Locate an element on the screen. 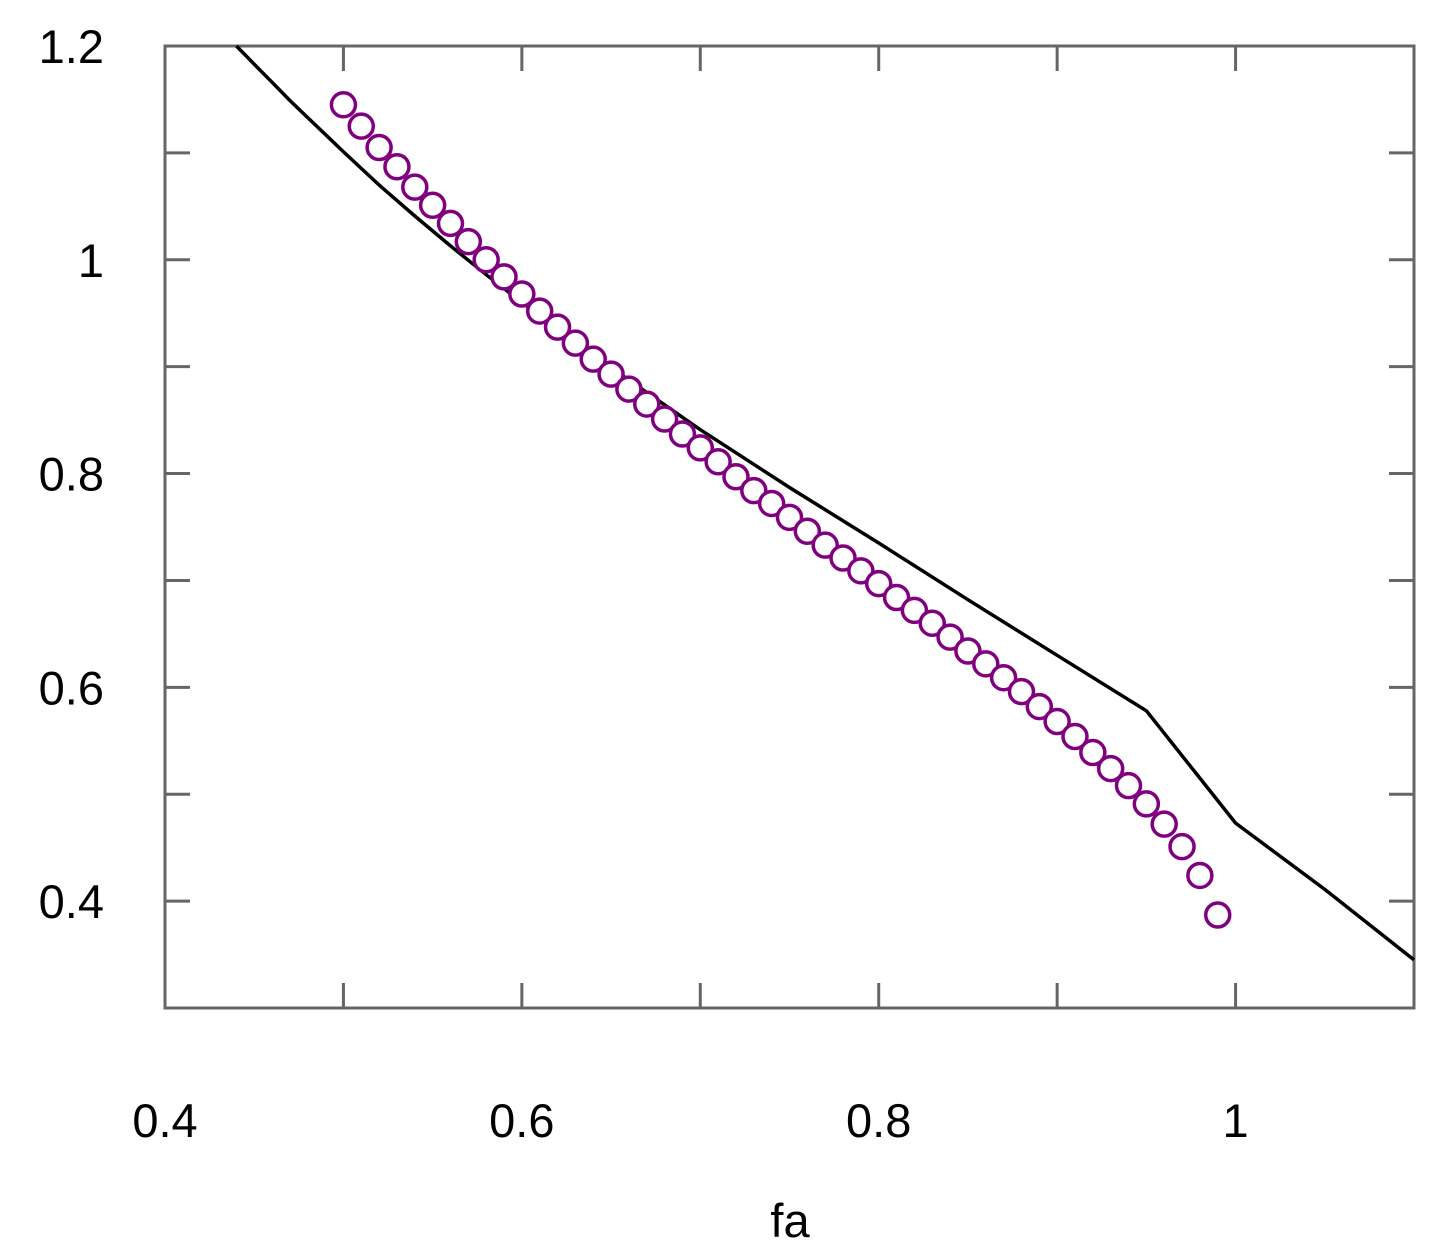 The width and height of the screenshot is (1433, 1250). y-tick-label: 0.4 is located at coordinates (71, 901).